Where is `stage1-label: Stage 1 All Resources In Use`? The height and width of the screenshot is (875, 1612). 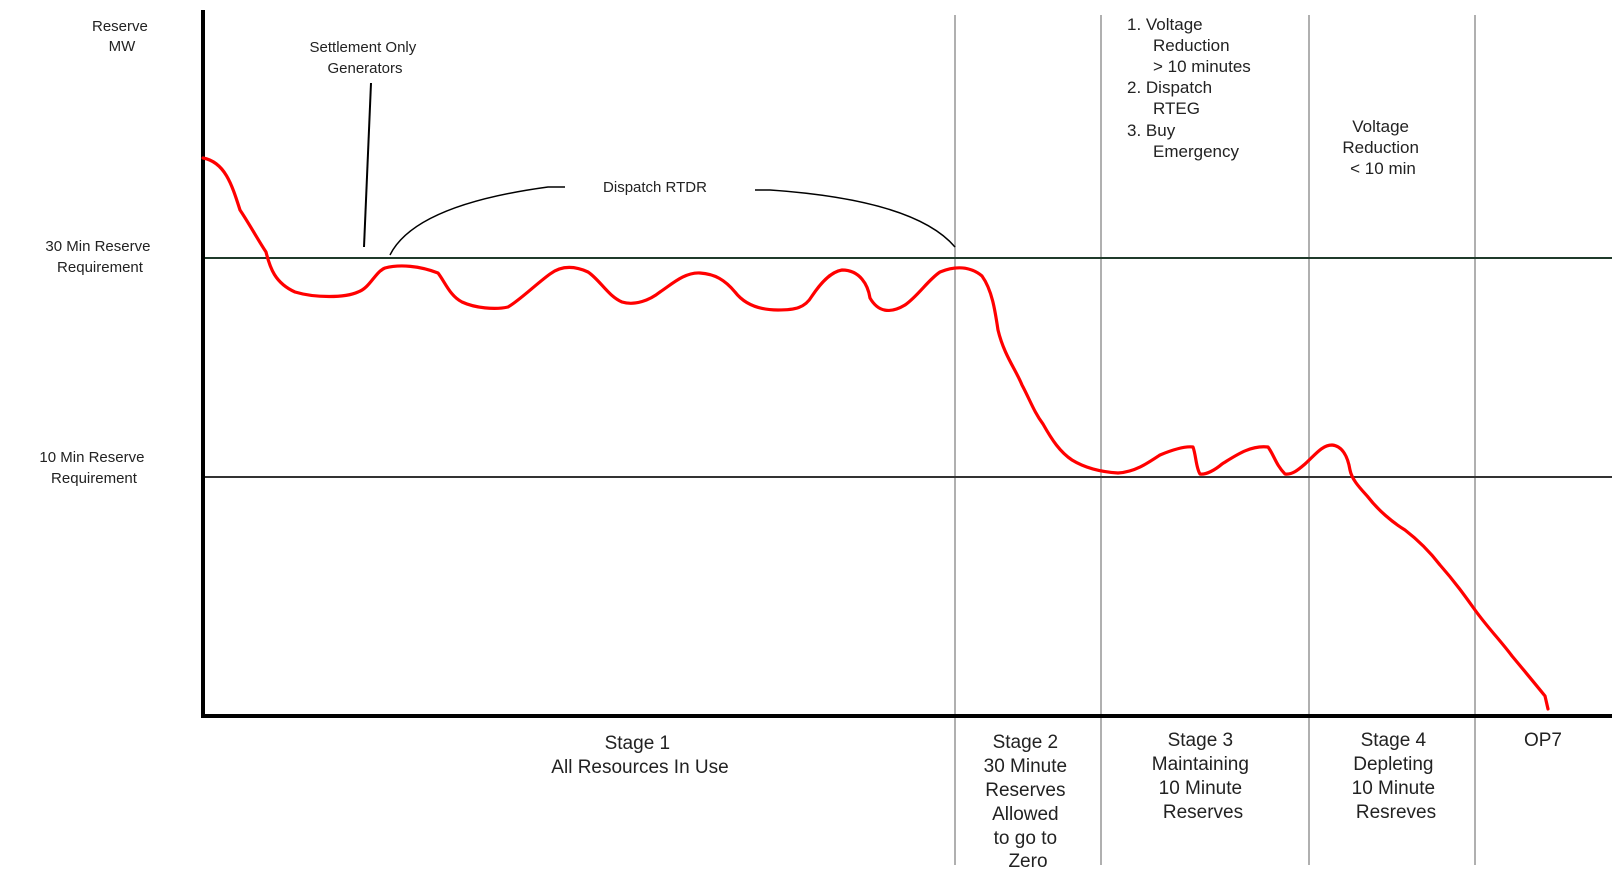 stage1-label: Stage 1 All Resources In Use is located at coordinates (639, 755).